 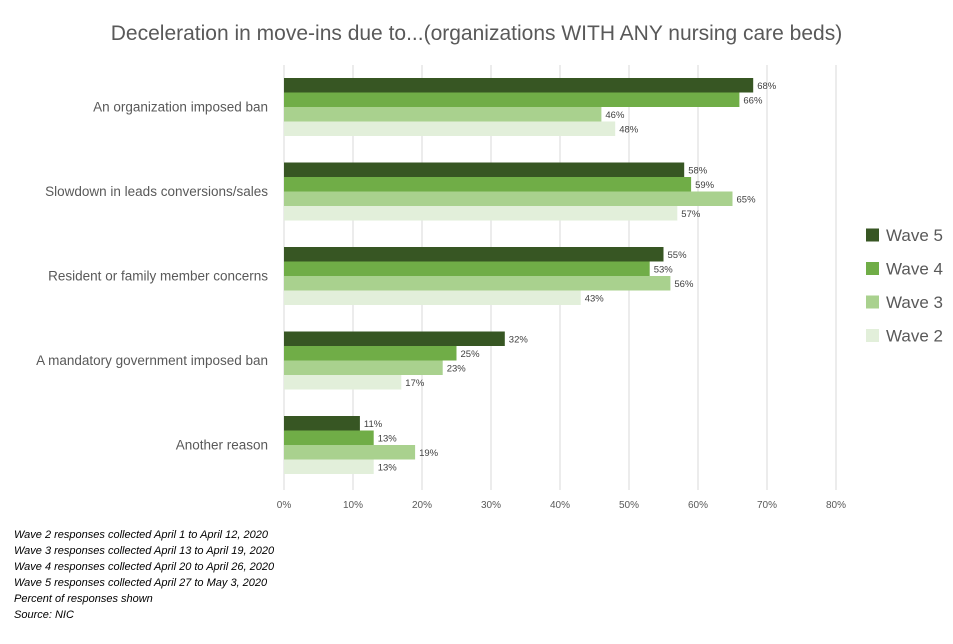 What do you see at coordinates (698, 505) in the screenshot?
I see `x-tick-label: 60%` at bounding box center [698, 505].